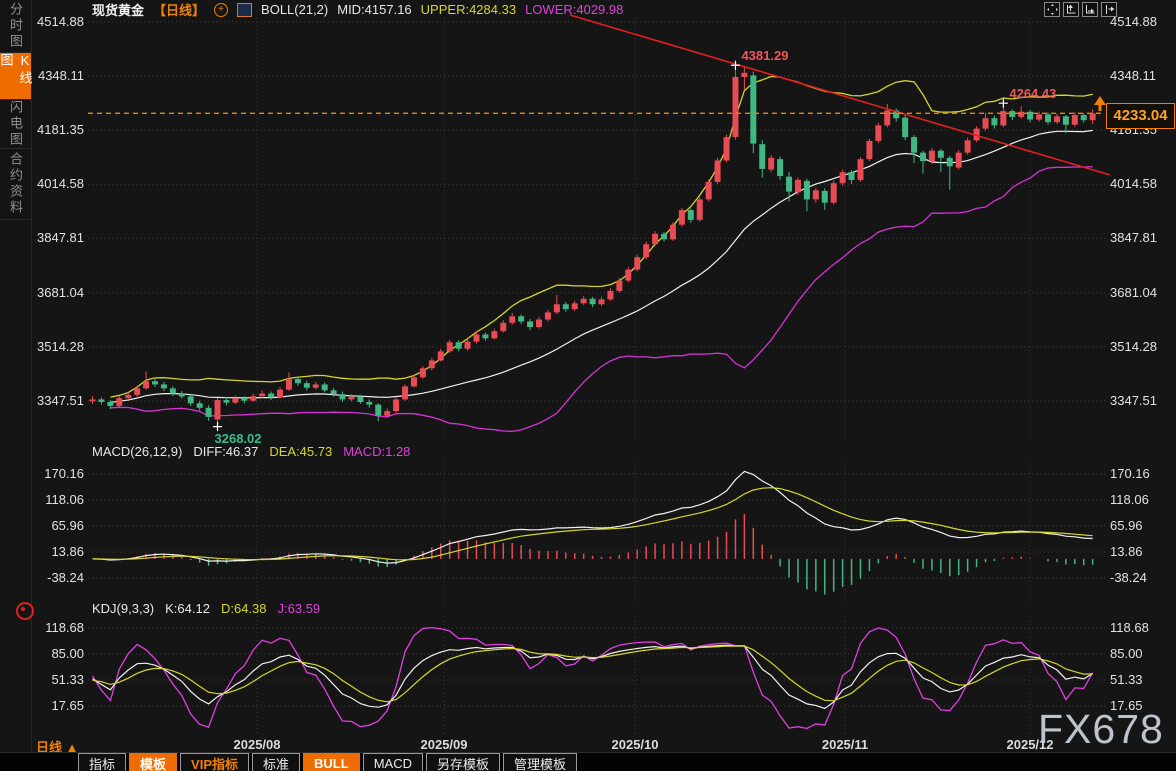  I want to click on live-indicator-icon, so click(25, 611).